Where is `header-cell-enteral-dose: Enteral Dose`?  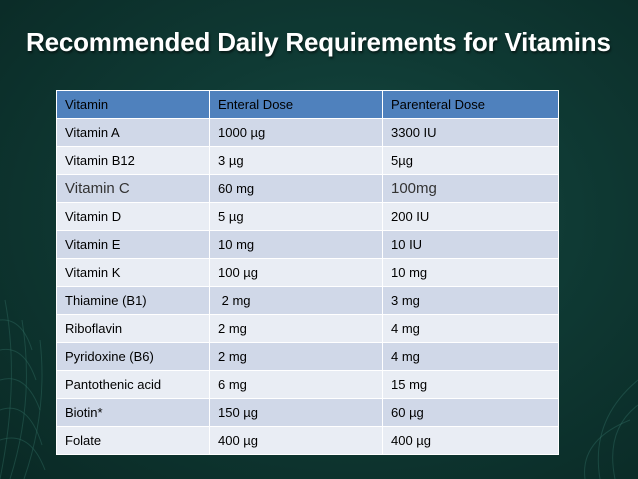 header-cell-enteral-dose: Enteral Dose is located at coordinates (296, 104).